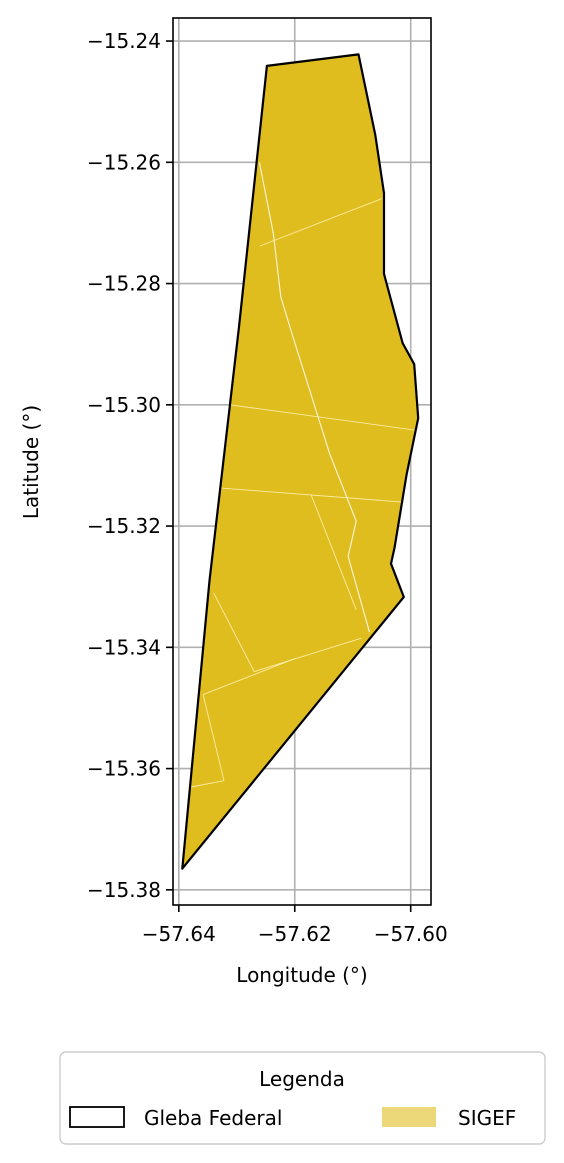 The height and width of the screenshot is (1163, 564). Describe the element at coordinates (409, 1117) in the screenshot. I see `legend-swatch-sigef` at that location.